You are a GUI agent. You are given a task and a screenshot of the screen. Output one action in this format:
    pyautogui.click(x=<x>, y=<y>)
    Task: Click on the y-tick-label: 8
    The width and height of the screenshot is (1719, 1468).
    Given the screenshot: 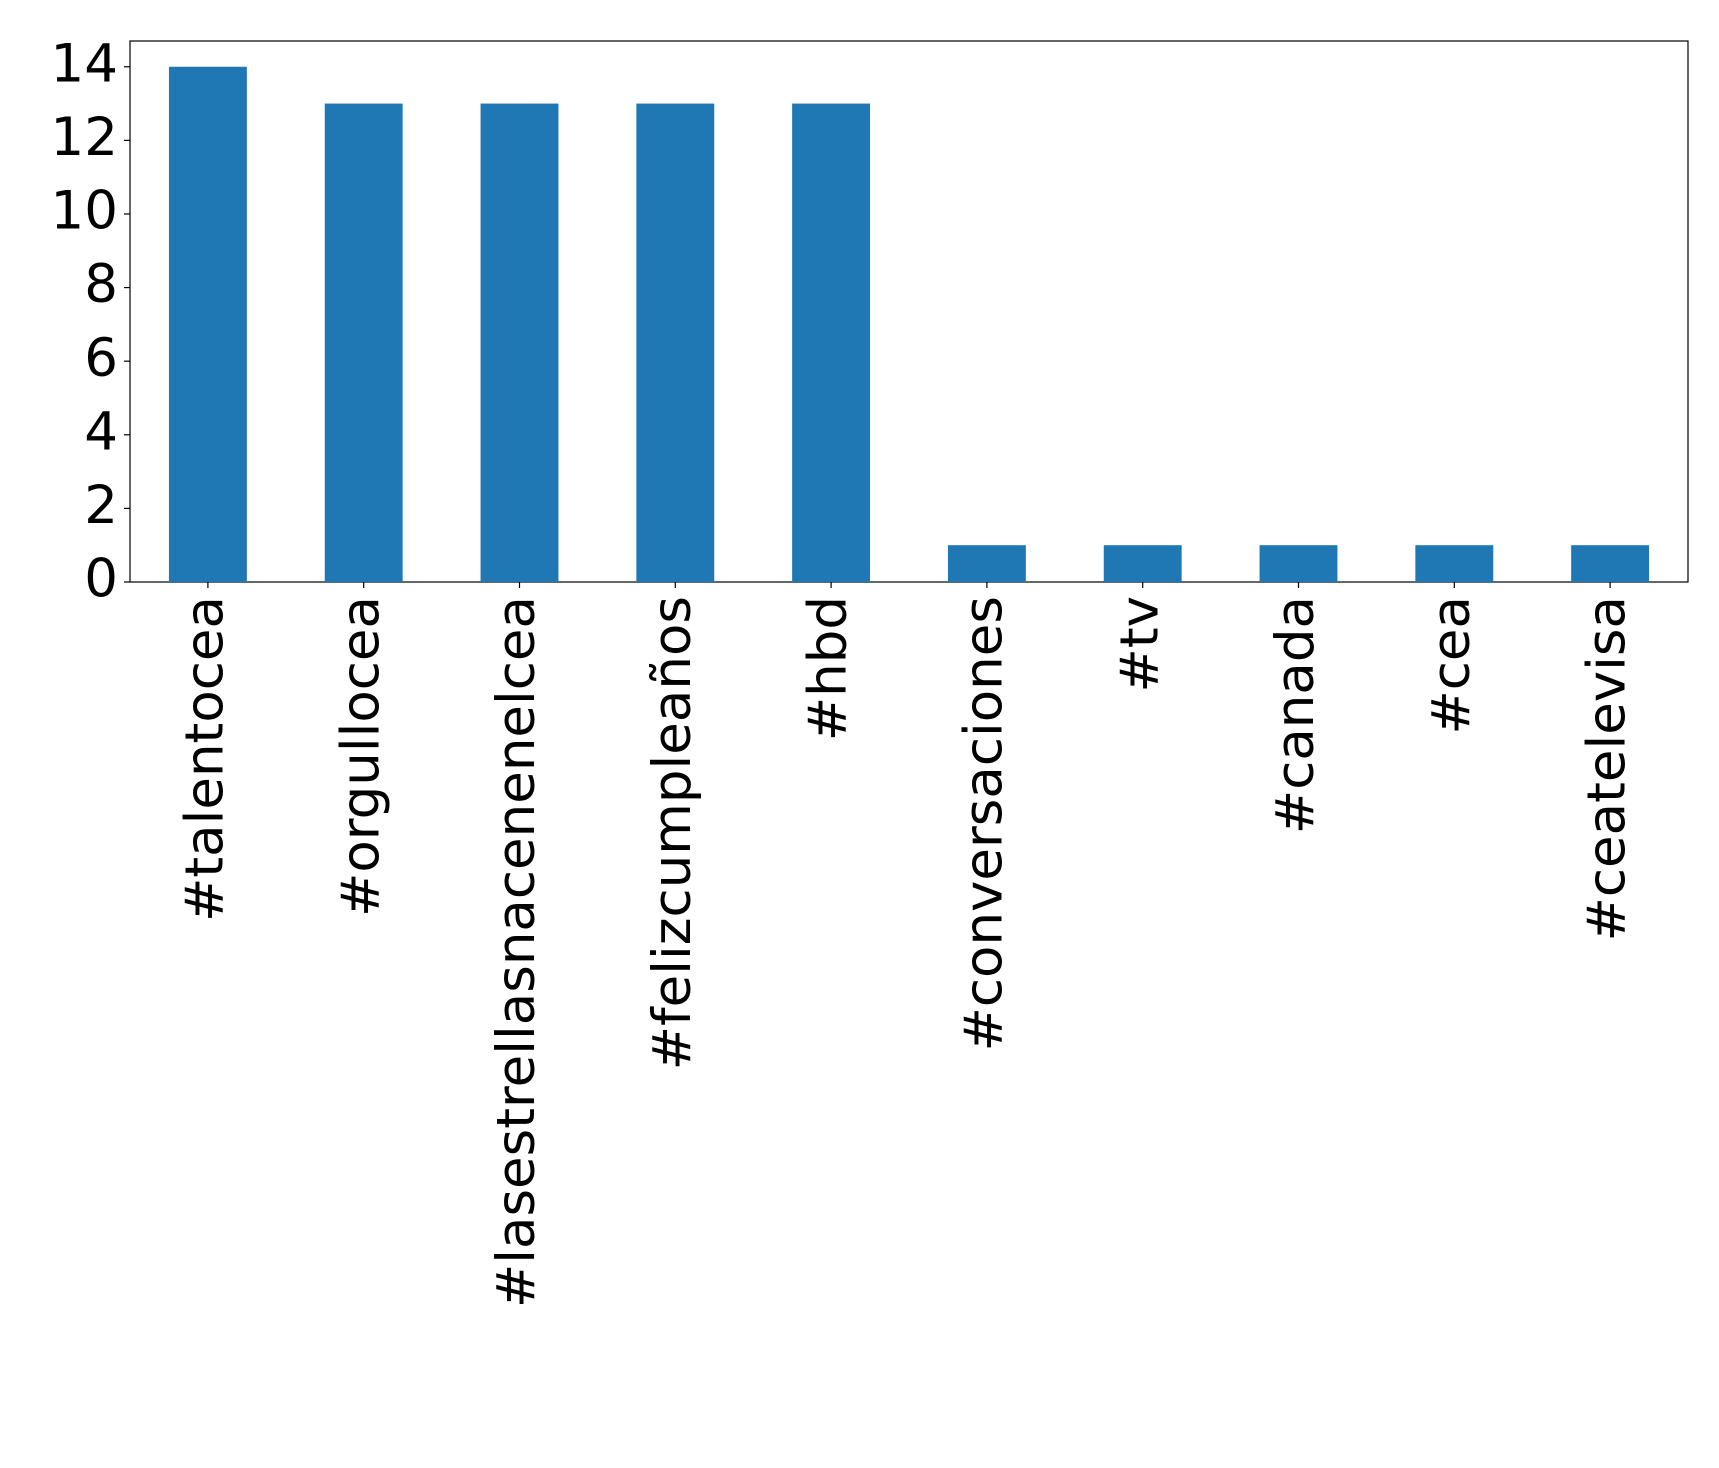 What is the action you would take?
    pyautogui.click(x=101, y=284)
    